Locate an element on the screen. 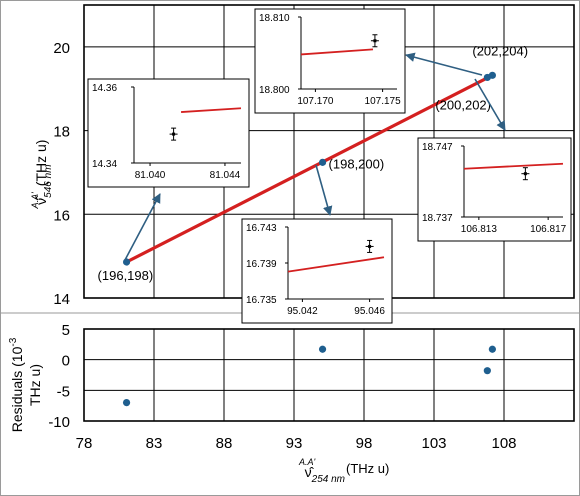 This screenshot has width=580, height=496. residuals-y-tick-label: 0 is located at coordinates (66, 361).